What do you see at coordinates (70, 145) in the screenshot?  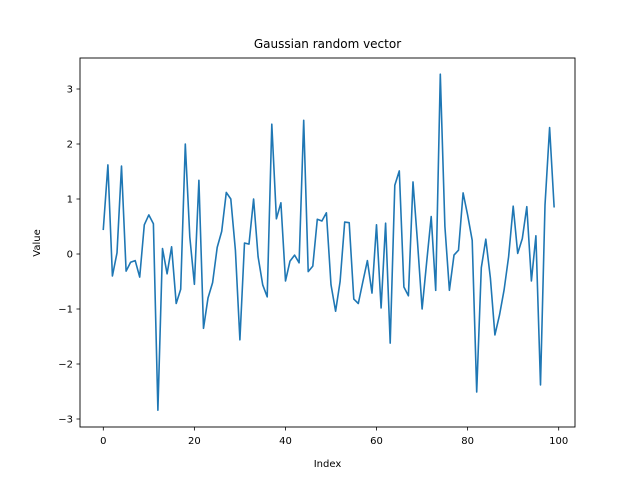 I see `y-tick-label: 2` at bounding box center [70, 145].